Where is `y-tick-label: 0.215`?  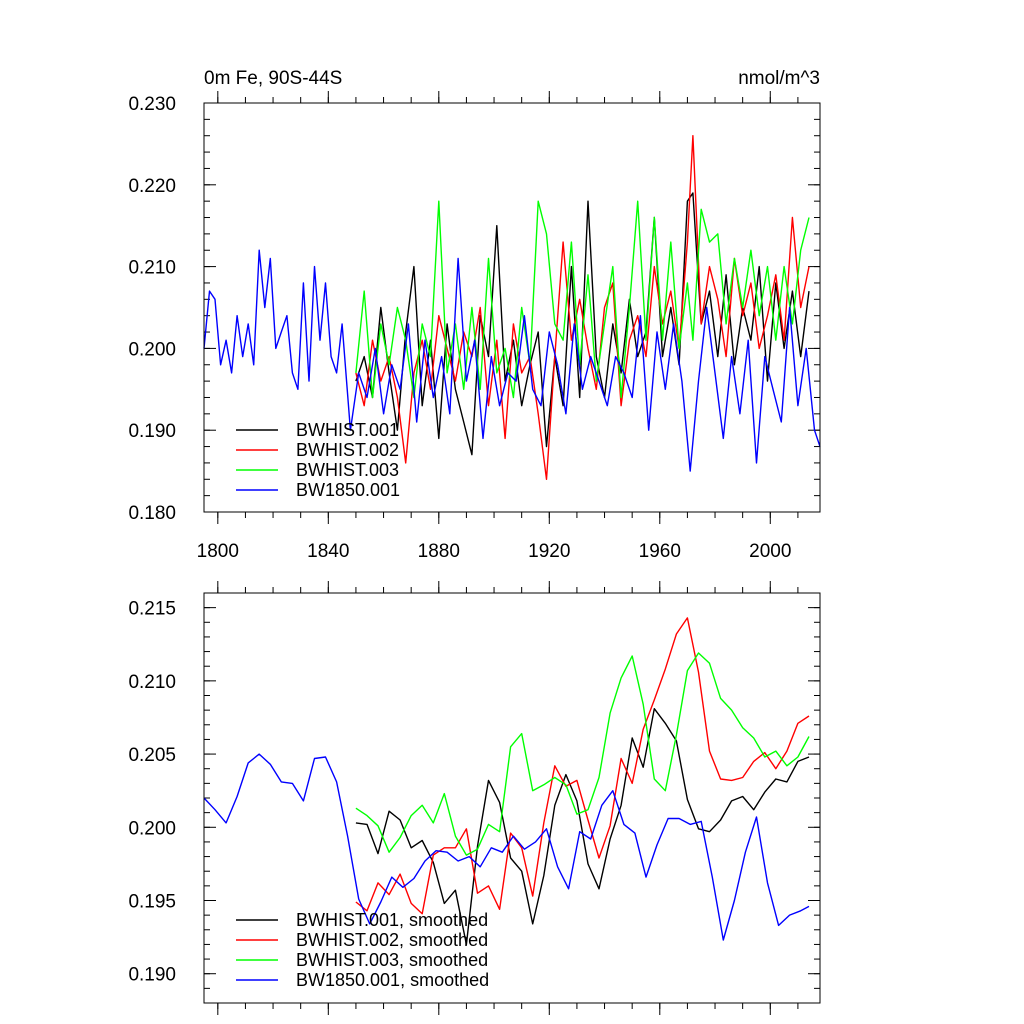
y-tick-label: 0.215 is located at coordinates (152, 609).